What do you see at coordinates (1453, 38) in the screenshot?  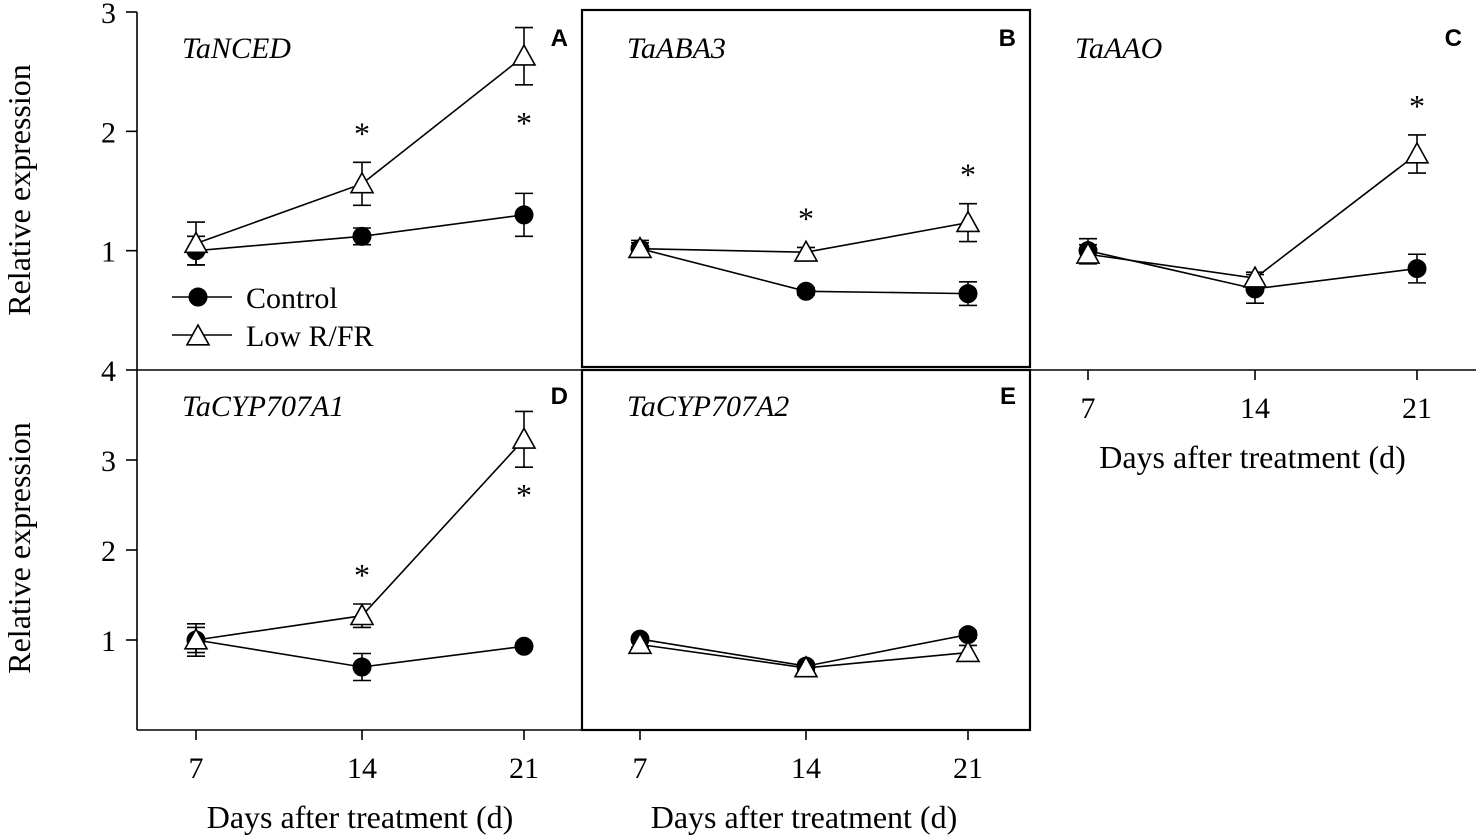 I see `panel-letter: C` at bounding box center [1453, 38].